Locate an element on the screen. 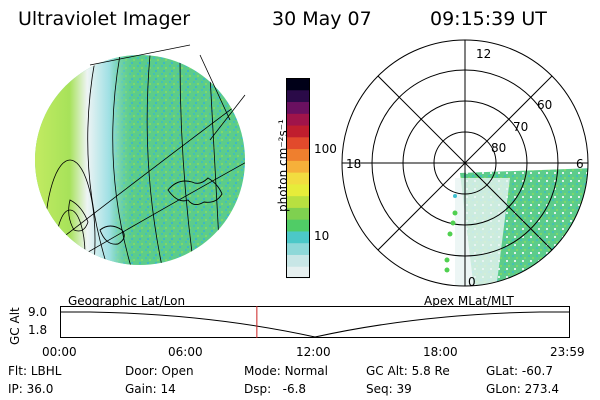  altitude-ylabel: GC Alt is located at coordinates (15, 326).